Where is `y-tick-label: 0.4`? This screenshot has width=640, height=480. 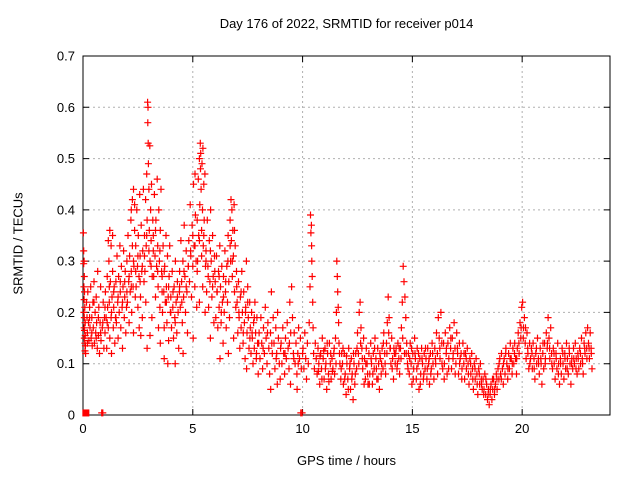 y-tick-label: 0.4 is located at coordinates (66, 209).